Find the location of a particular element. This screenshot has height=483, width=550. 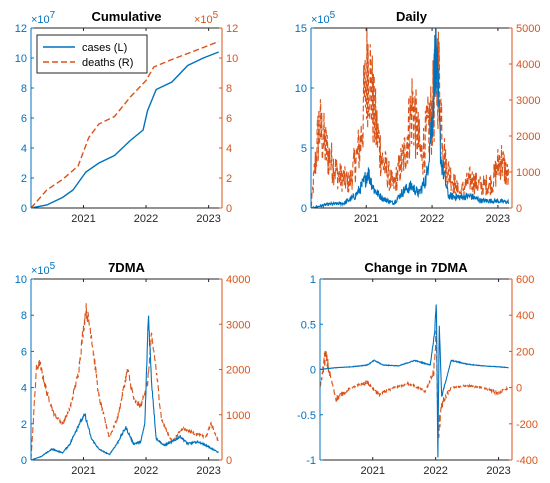

right-tick-label: -400 is located at coordinates (527, 461).